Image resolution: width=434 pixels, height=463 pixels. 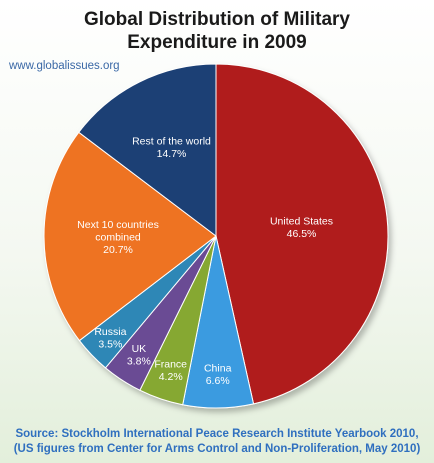 I want to click on slice-value-france: 4.2%, so click(x=171, y=377).